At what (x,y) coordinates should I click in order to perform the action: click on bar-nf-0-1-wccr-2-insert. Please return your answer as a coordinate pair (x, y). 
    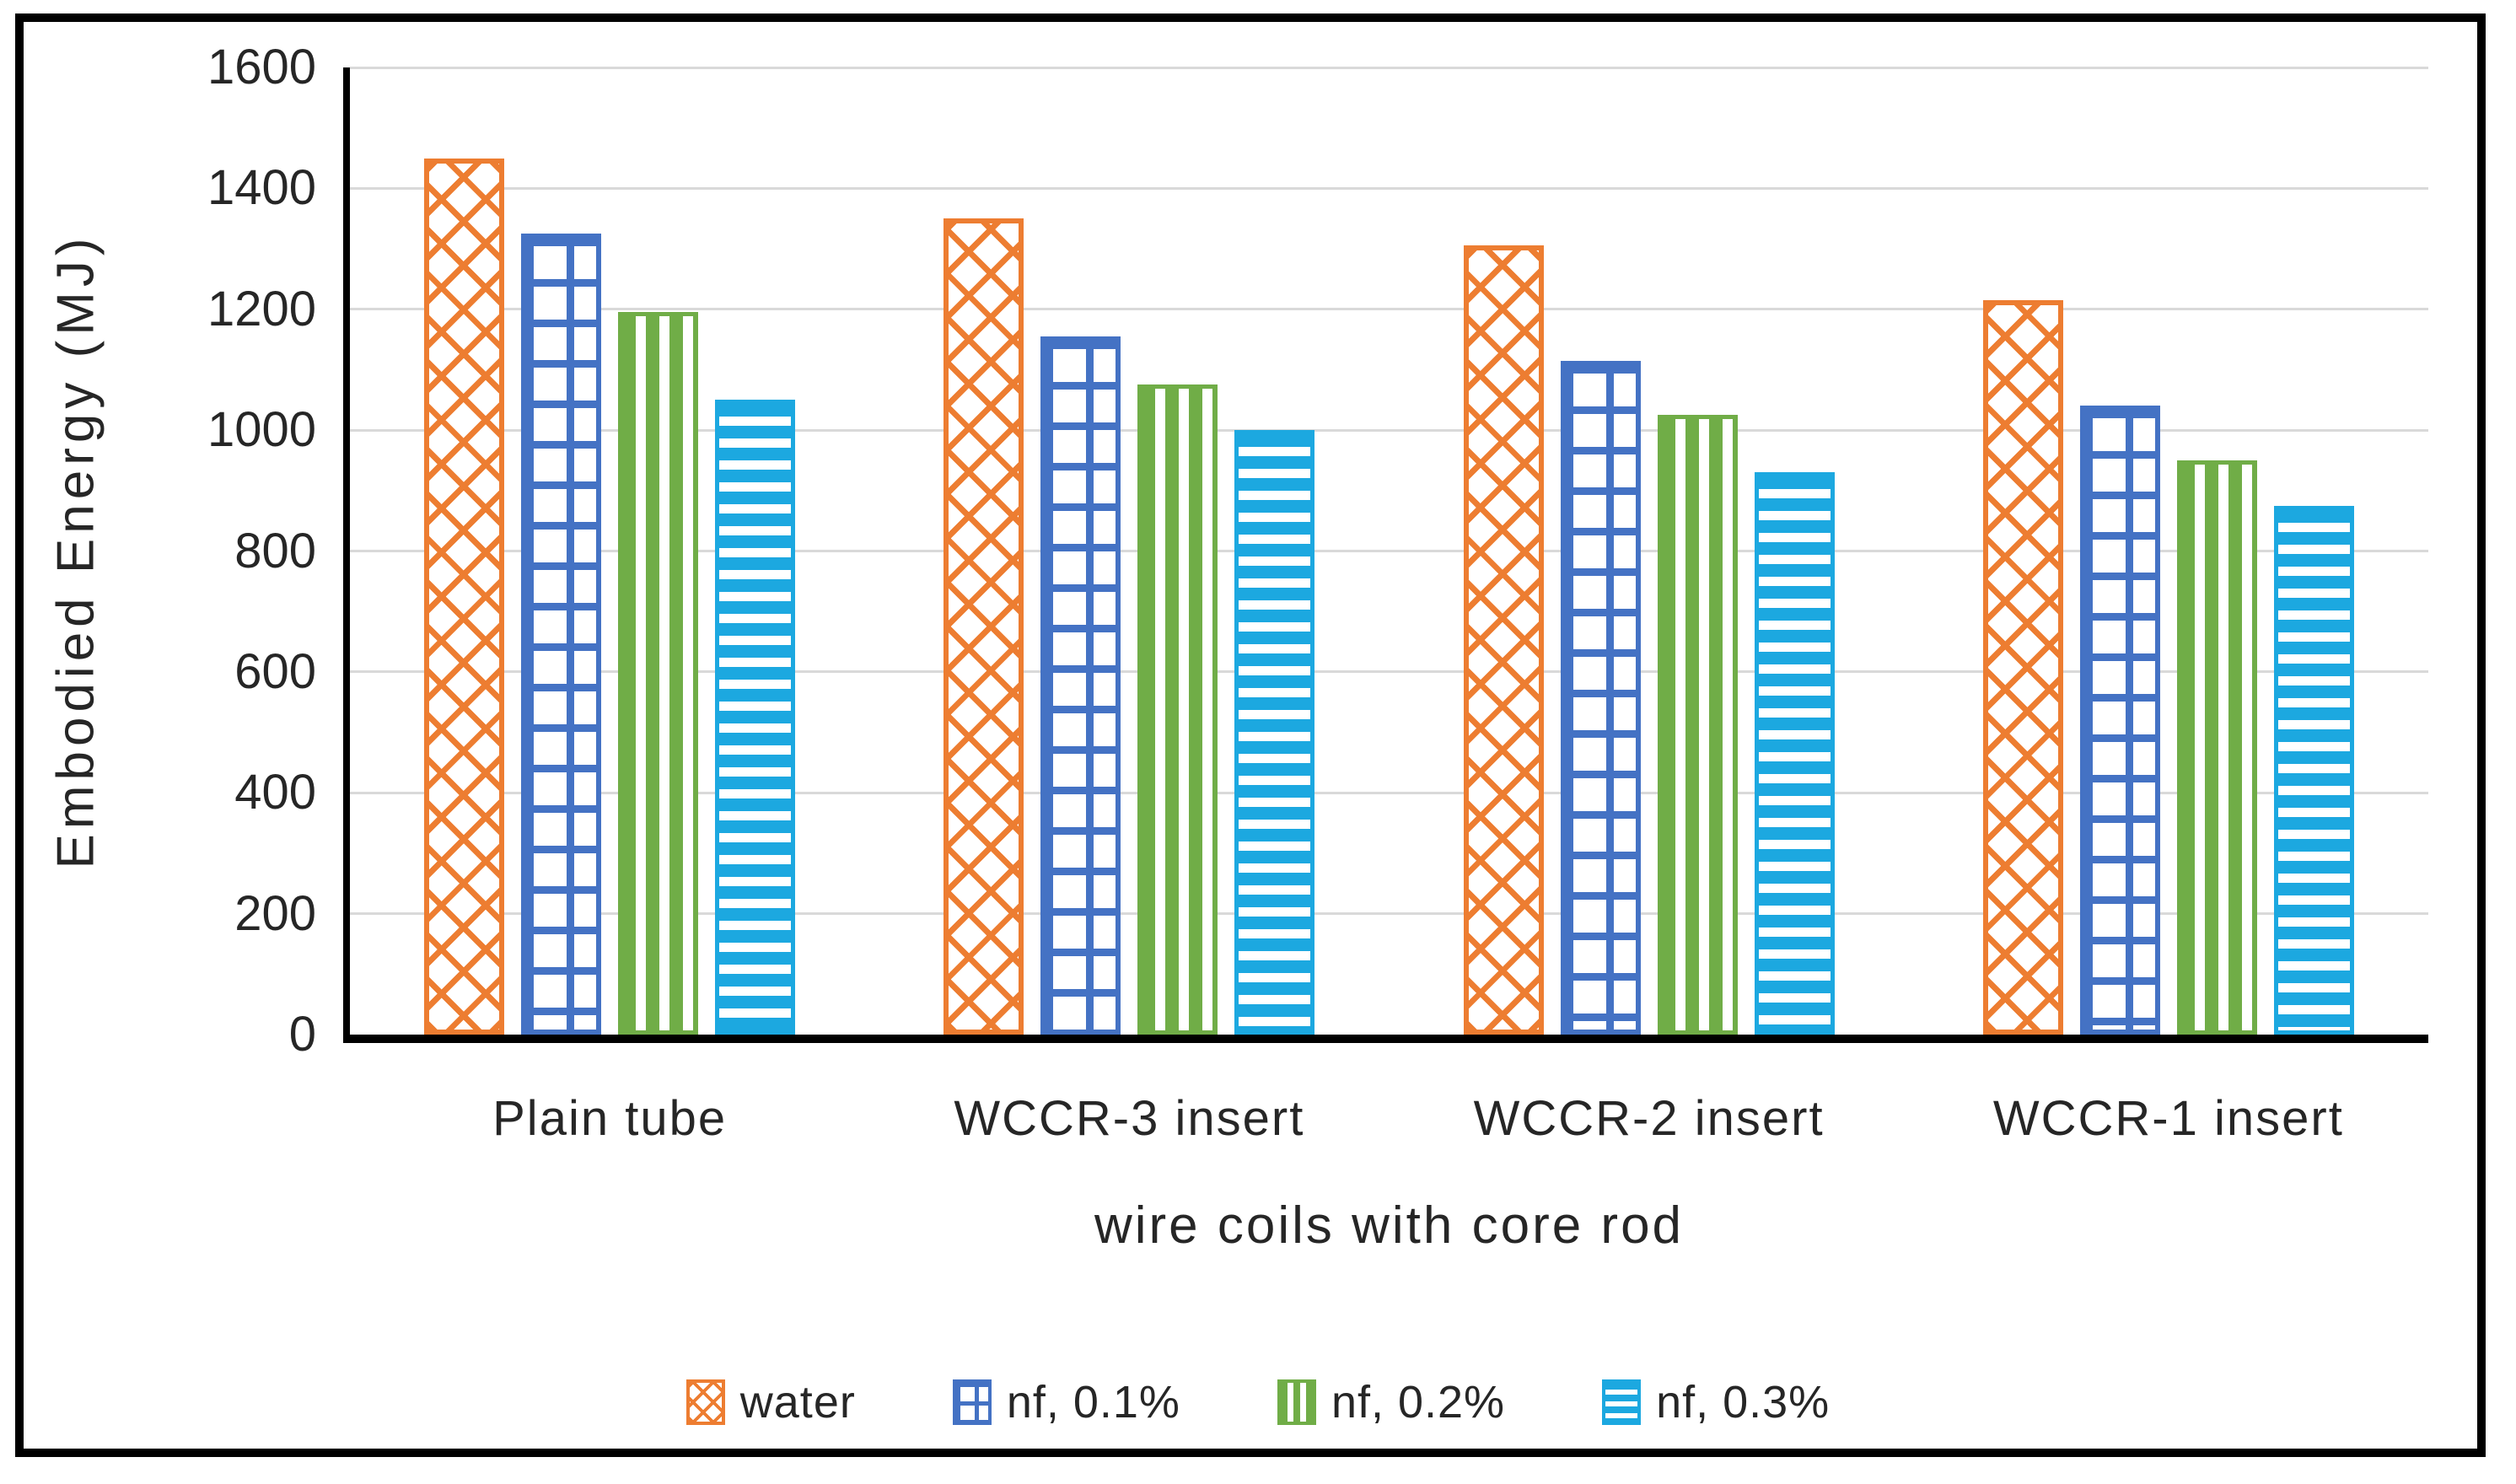
    Looking at the image, I should click on (1601, 697).